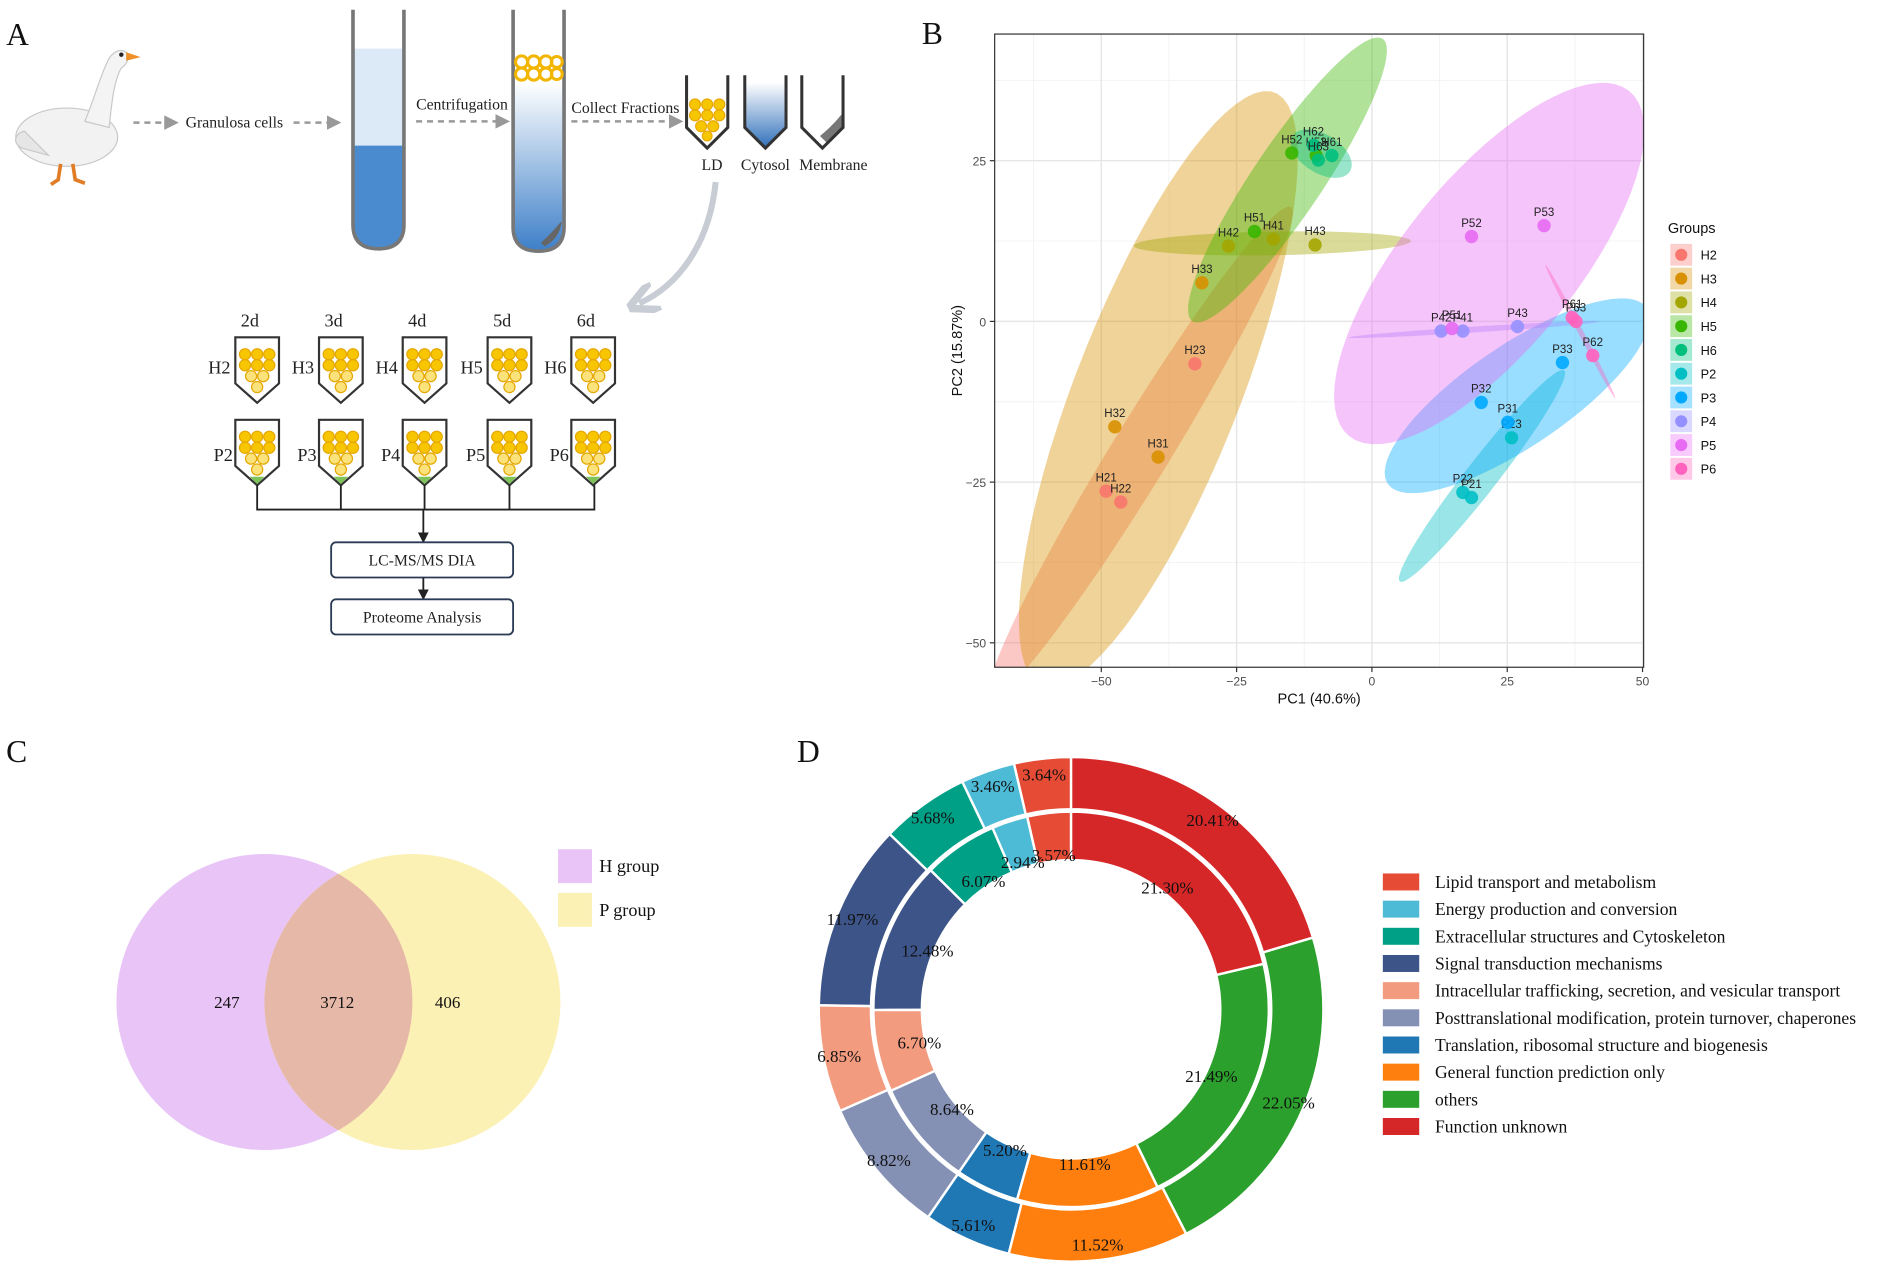  Describe the element at coordinates (1463, 480) in the screenshot. I see `point-label: P22` at that location.